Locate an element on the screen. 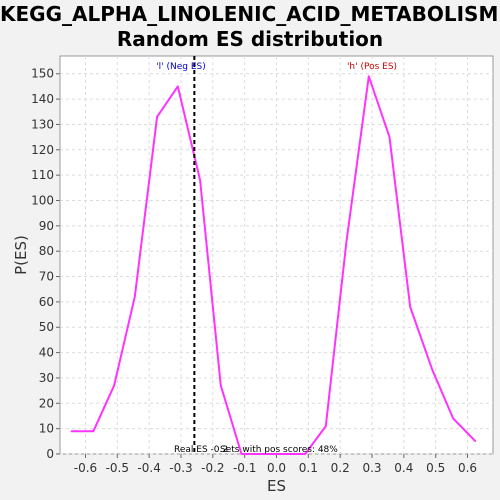  pos-scores-label: Sets with pos scores: 48% is located at coordinates (279, 450).